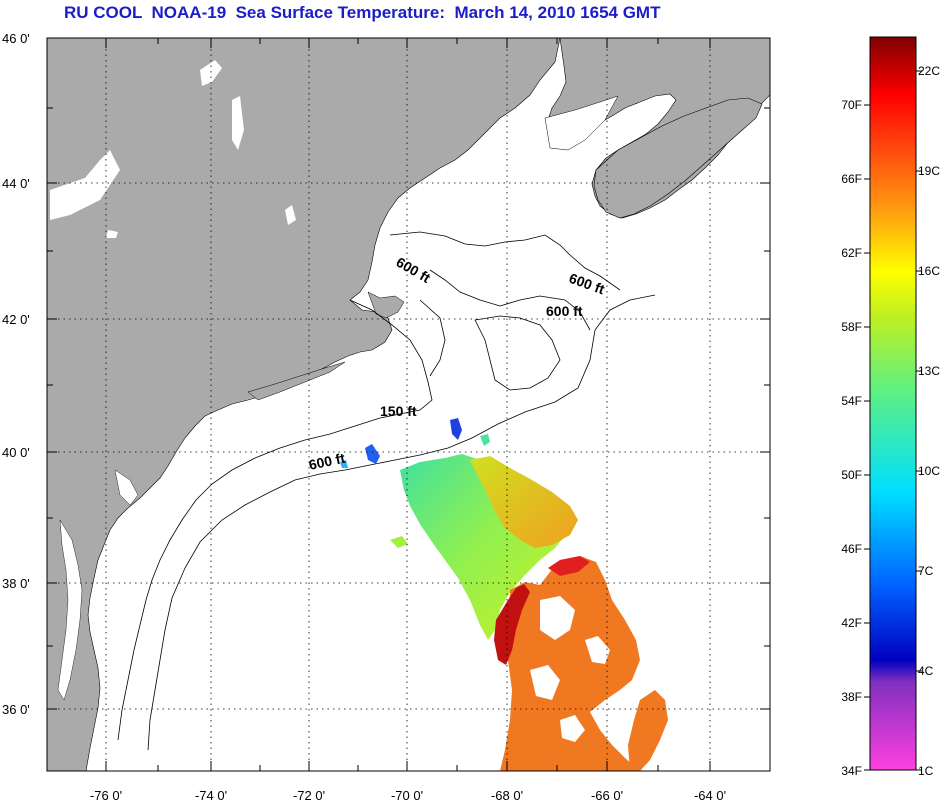 The width and height of the screenshot is (944, 809). What do you see at coordinates (851, 475) in the screenshot?
I see `colorbar-f-50: 50F` at bounding box center [851, 475].